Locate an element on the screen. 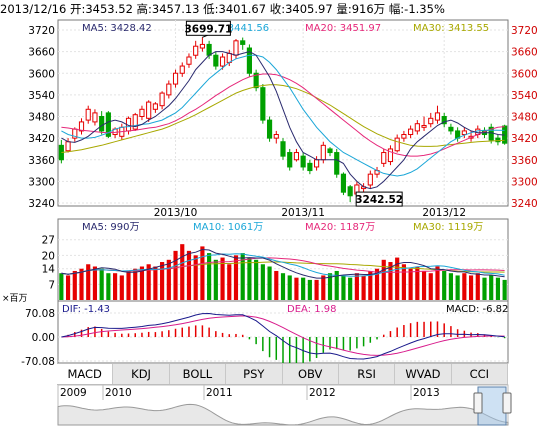 This screenshot has height=427, width=537. low-marker-box is located at coordinates (379, 199).